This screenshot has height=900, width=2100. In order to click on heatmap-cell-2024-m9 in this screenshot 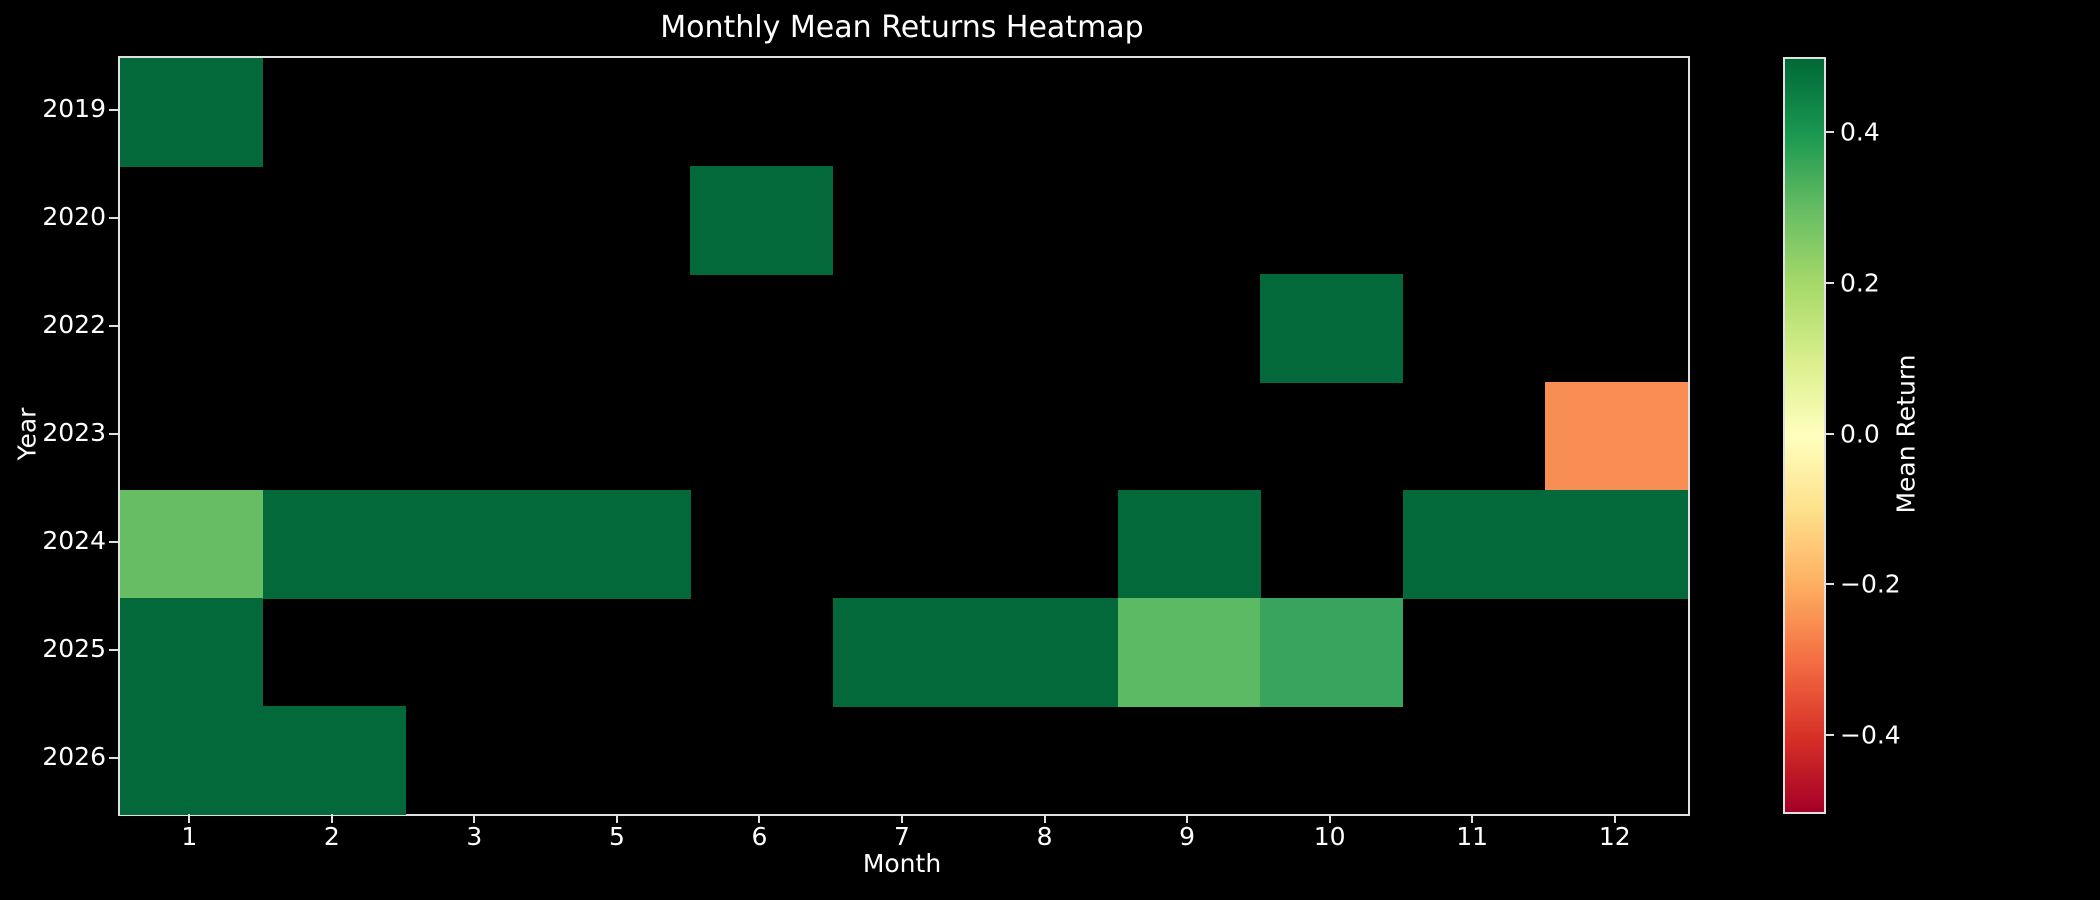, I will do `click(1189, 544)`.